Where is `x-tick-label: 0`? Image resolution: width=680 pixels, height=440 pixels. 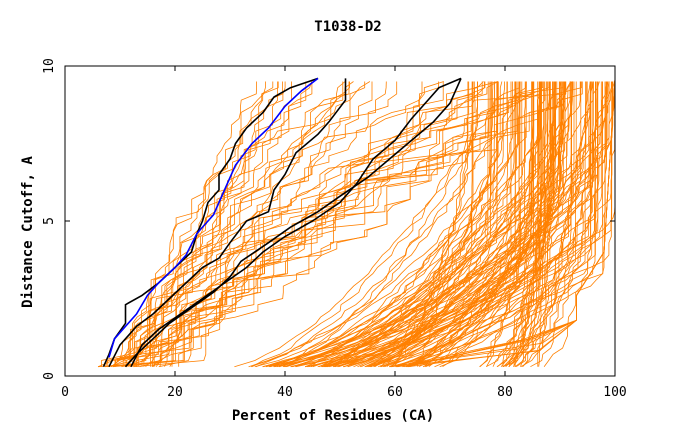 x-tick-label: 0 is located at coordinates (65, 392).